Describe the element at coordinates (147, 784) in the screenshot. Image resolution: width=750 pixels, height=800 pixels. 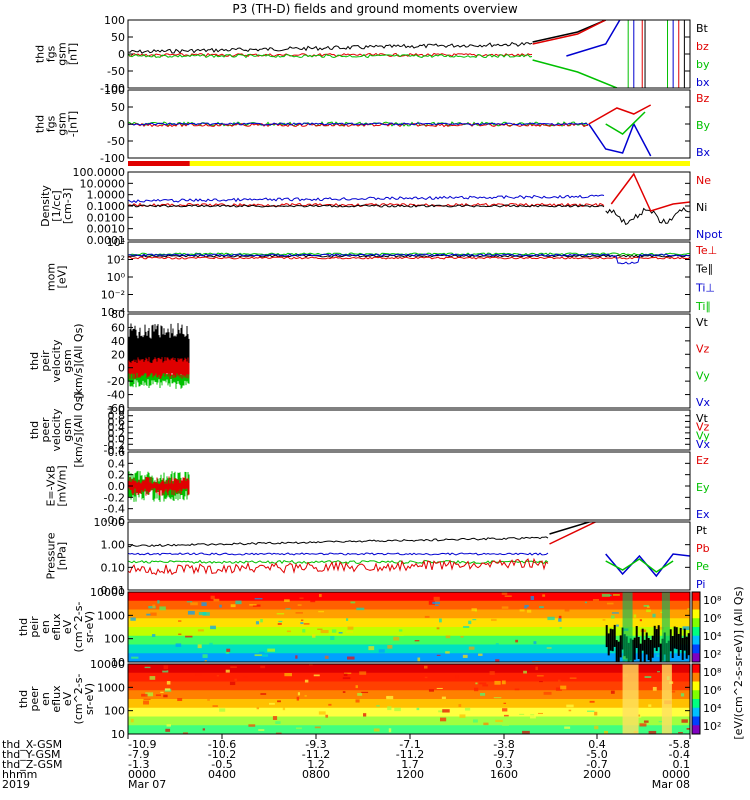
I see `axis-value: Mar 07` at that location.